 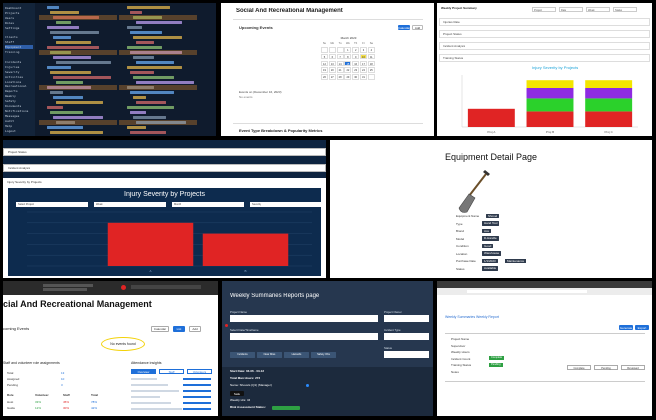 What do you see at coordinates (332, 56) in the screenshot?
I see `calendar-day: 6` at bounding box center [332, 56].